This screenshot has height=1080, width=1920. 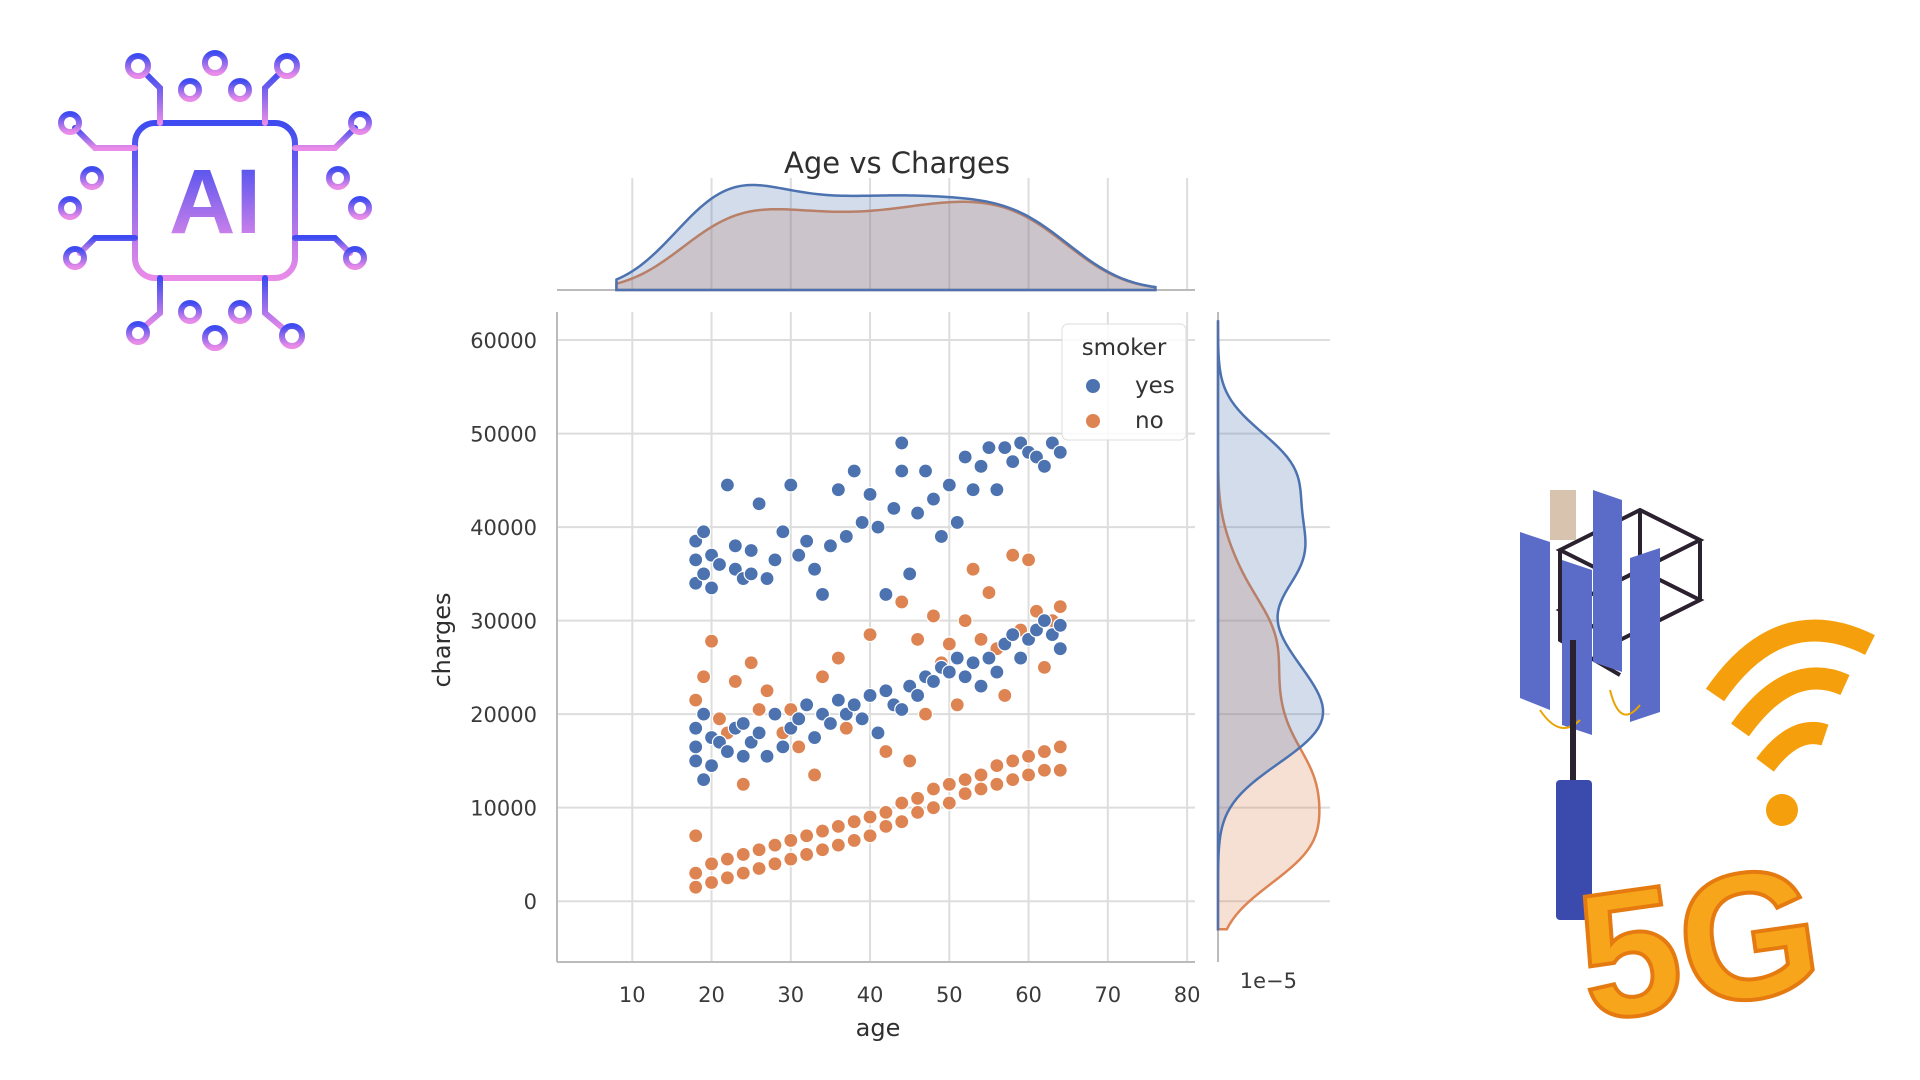 I want to click on y-tick-label: 0, so click(x=530, y=902).